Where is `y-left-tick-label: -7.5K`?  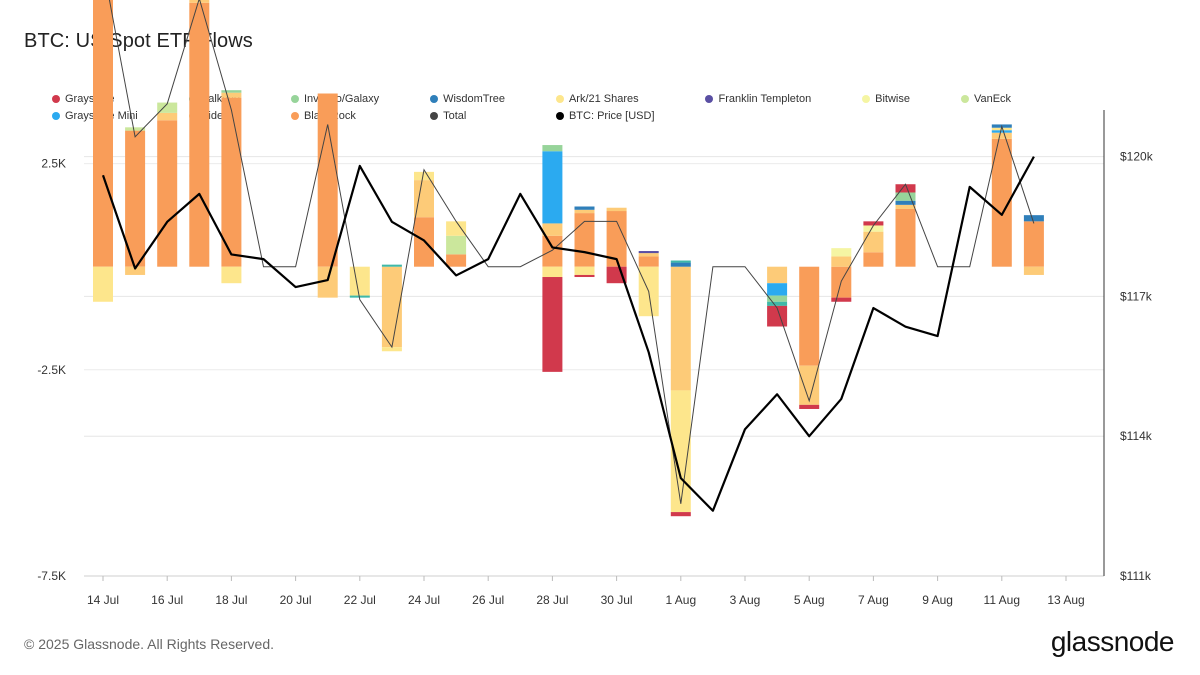 y-left-tick-label: -7.5K is located at coordinates (51, 576).